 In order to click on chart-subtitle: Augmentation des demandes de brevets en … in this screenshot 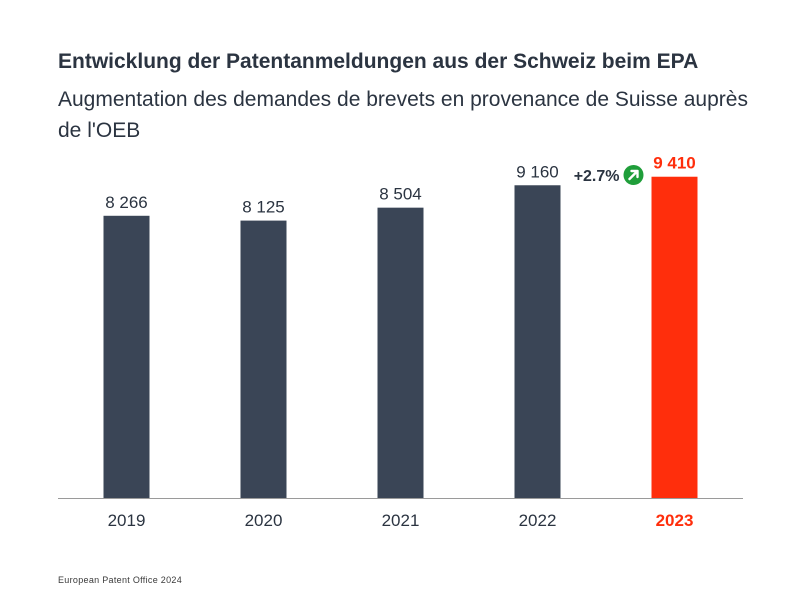, I will do `click(403, 115)`.